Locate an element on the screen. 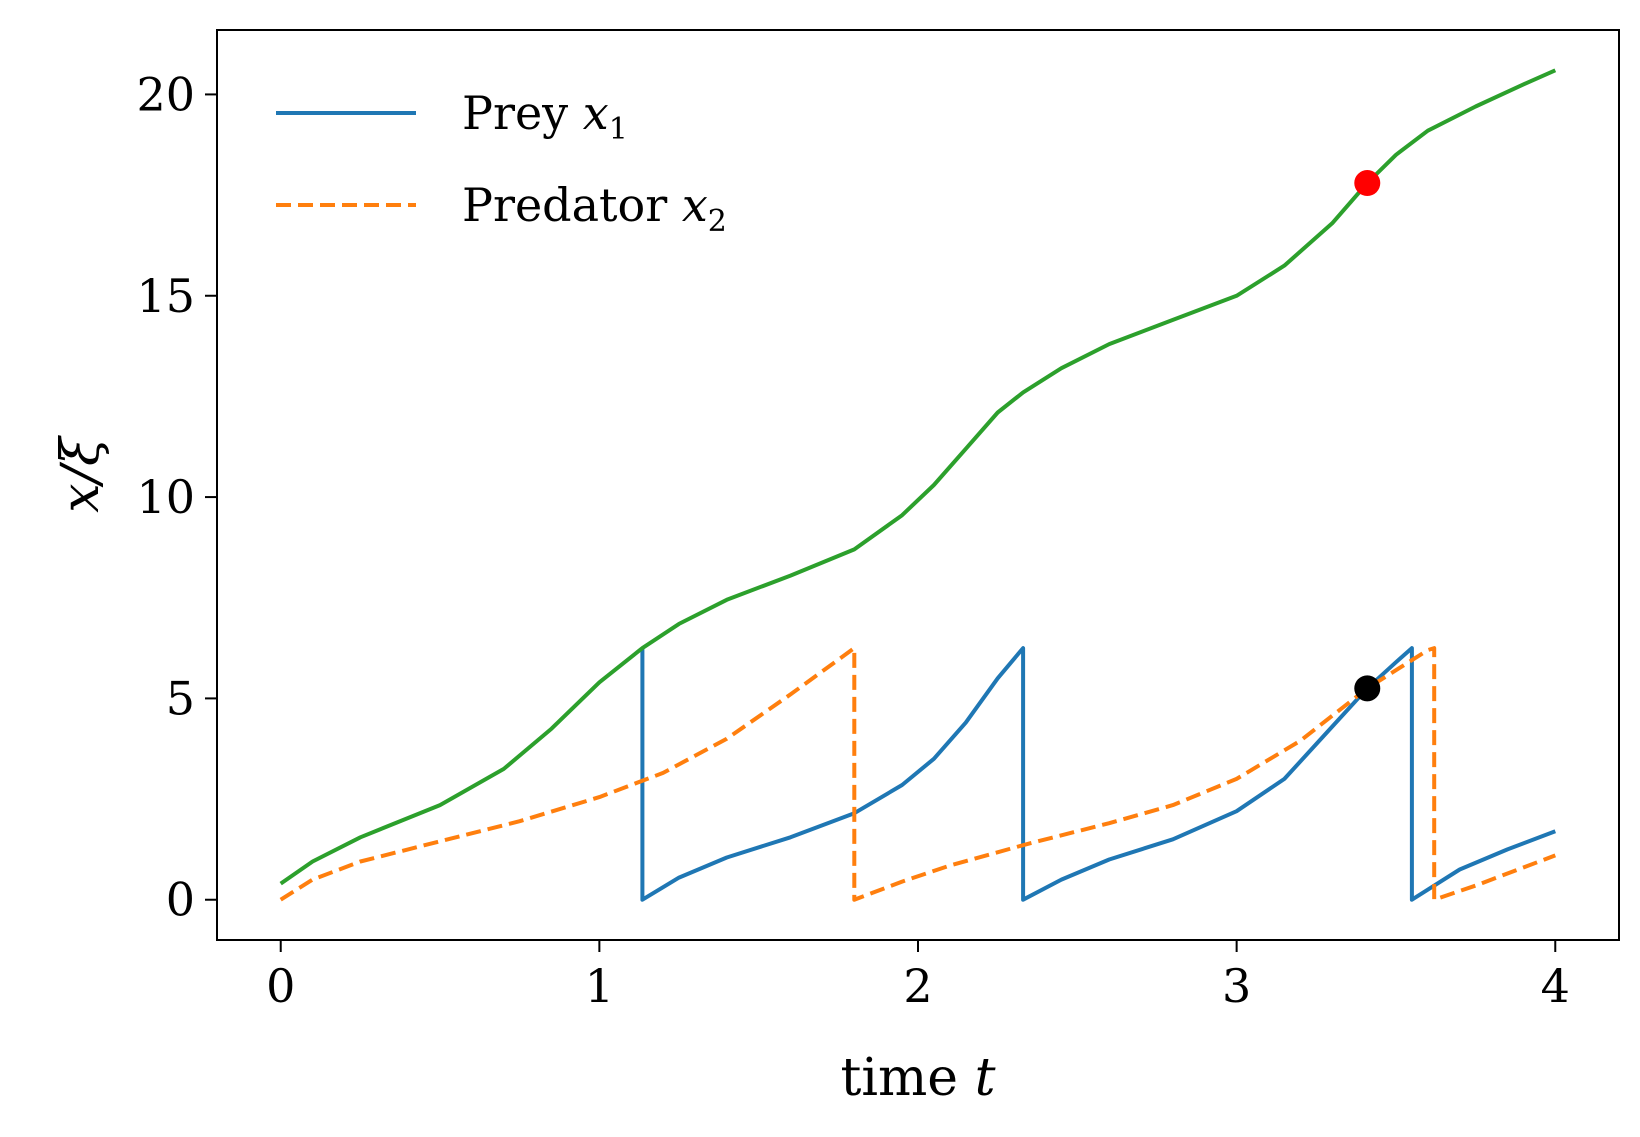 The image size is (1640, 1137). legend-label-prey: Prey x1 is located at coordinates (545, 116).